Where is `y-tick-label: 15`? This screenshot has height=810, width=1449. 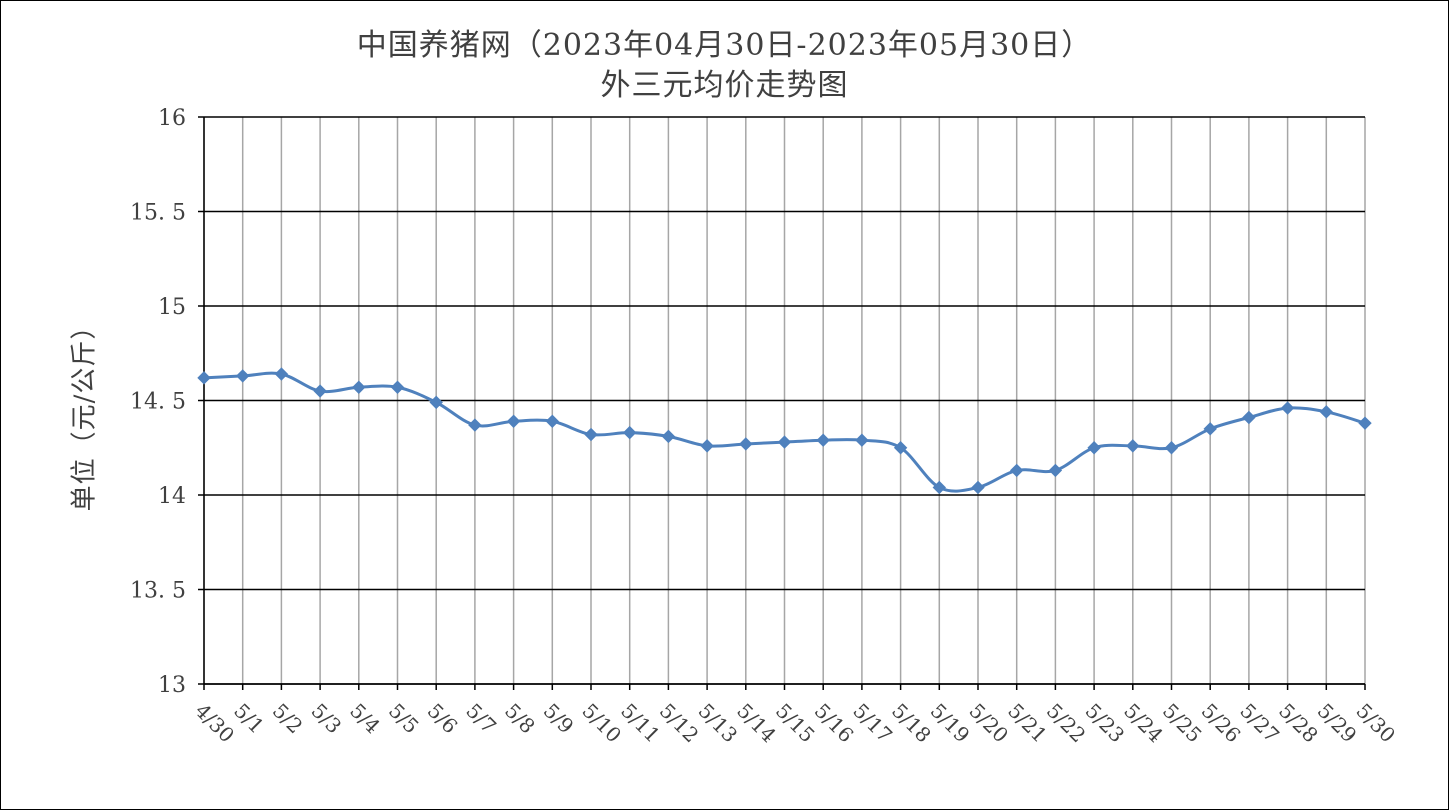
y-tick-label: 15 is located at coordinates (172, 307).